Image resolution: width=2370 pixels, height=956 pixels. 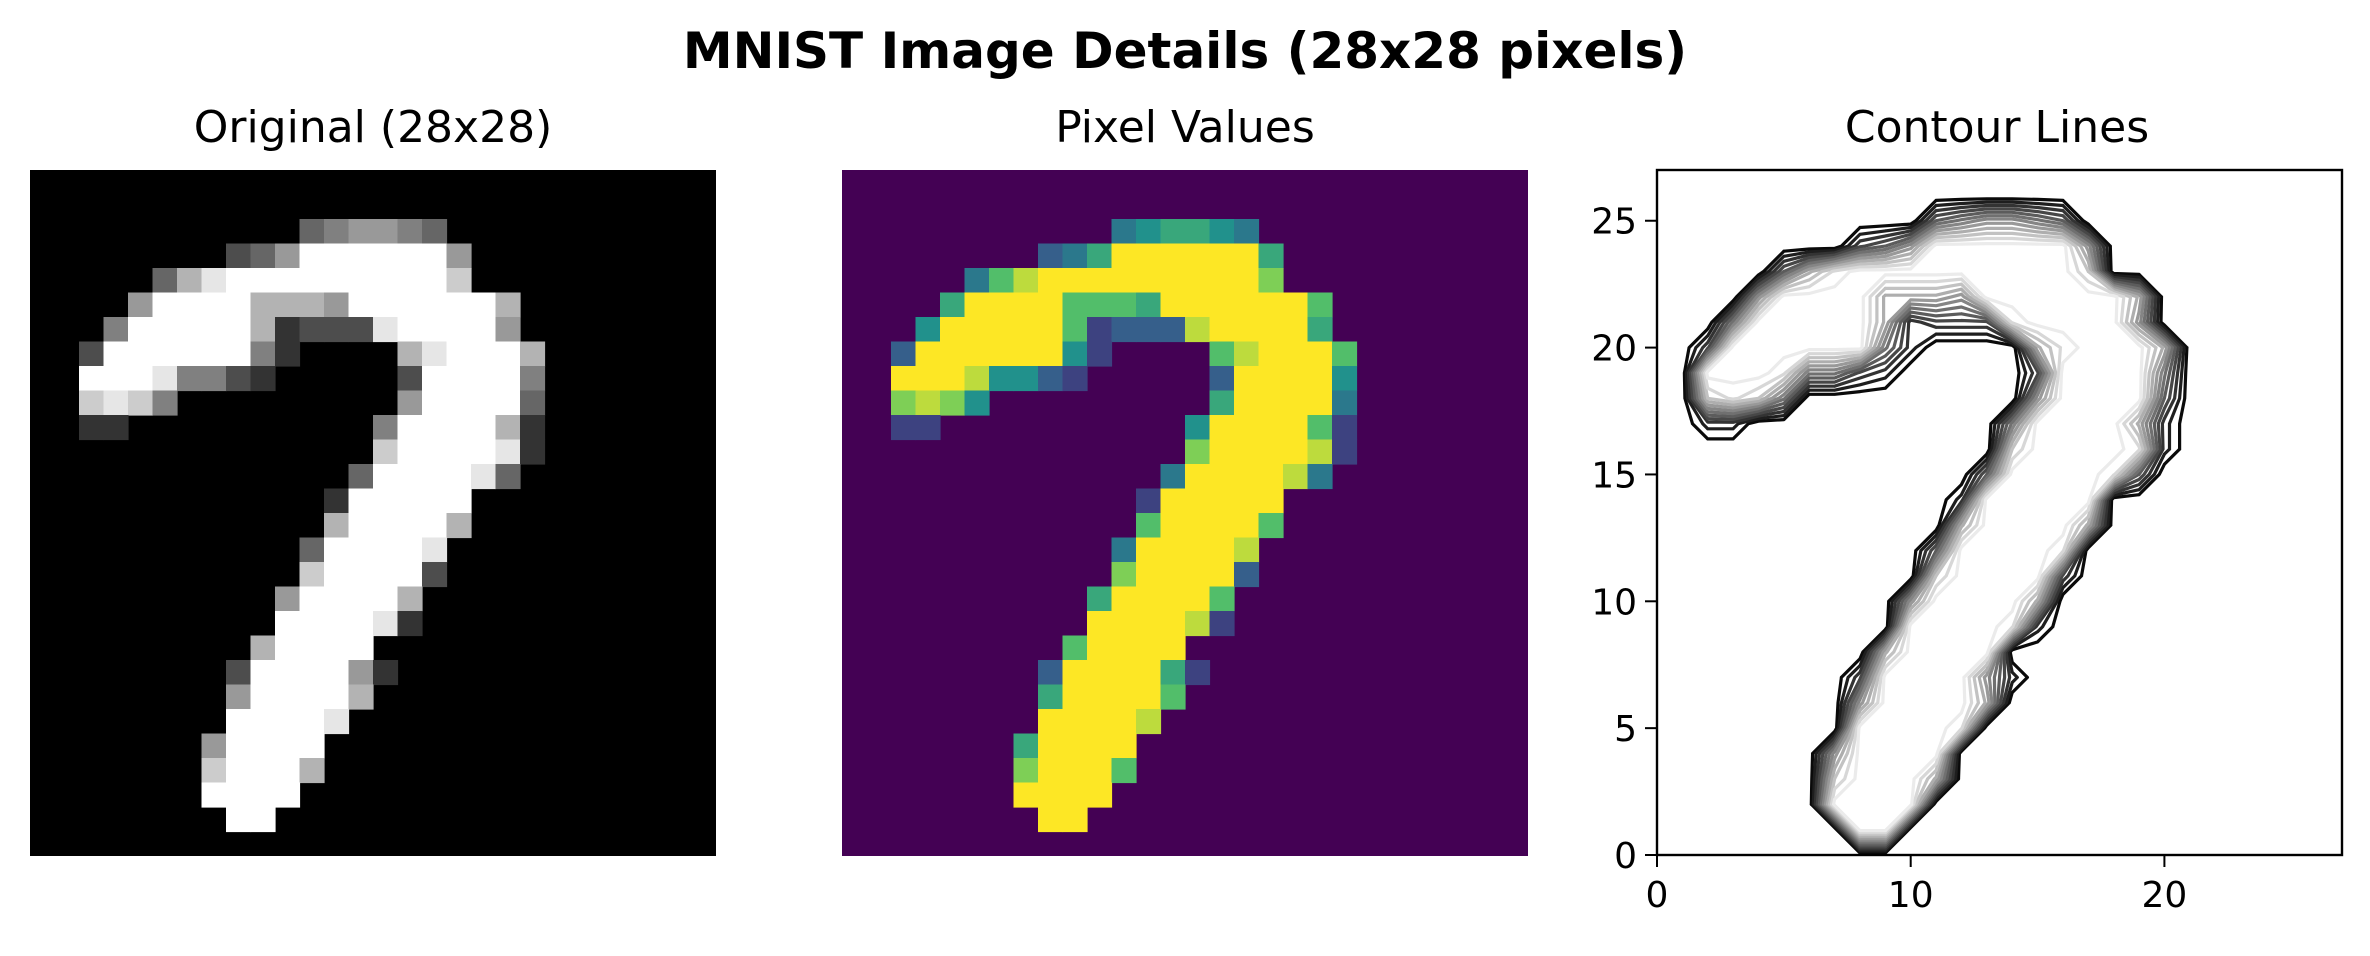 What do you see at coordinates (1657, 895) in the screenshot?
I see `x-tick-label: 0` at bounding box center [1657, 895].